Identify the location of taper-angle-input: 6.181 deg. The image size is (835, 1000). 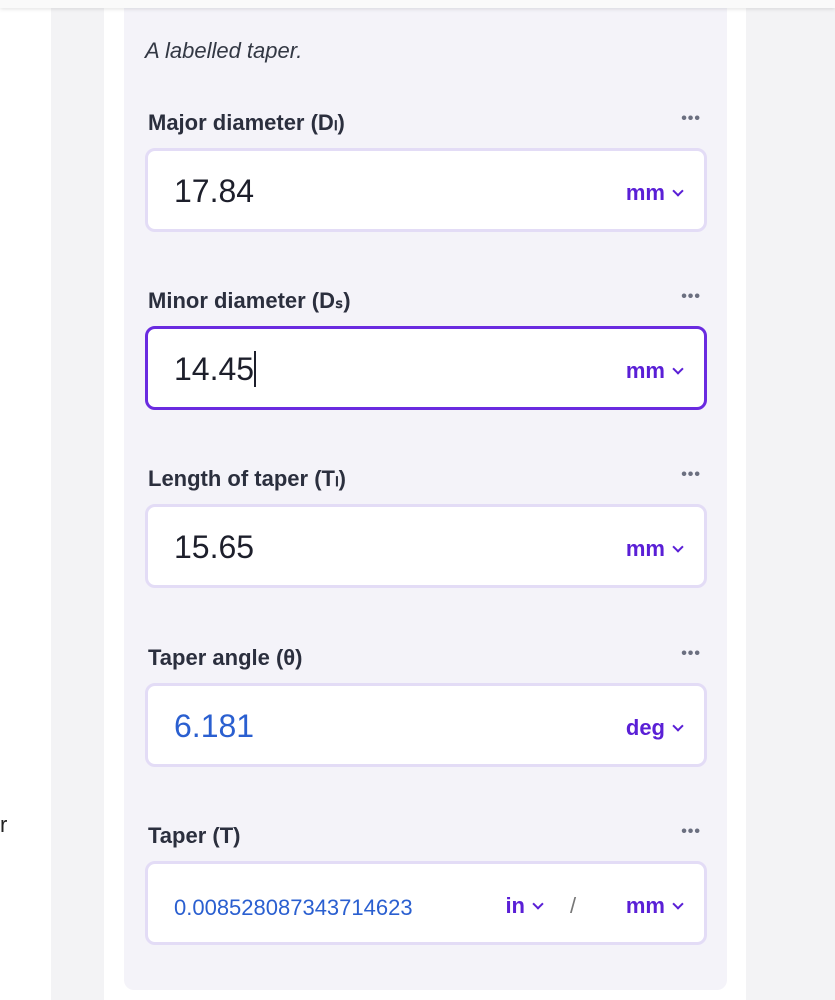
(426, 725).